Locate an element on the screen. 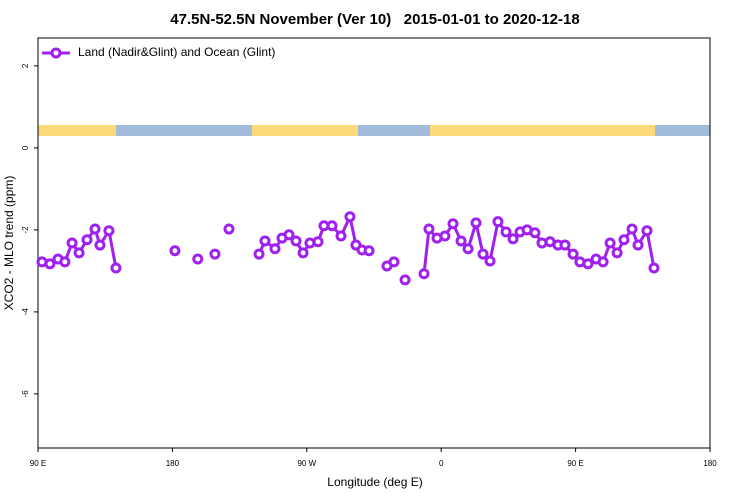 The width and height of the screenshot is (750, 500). x-tick-label: 0 is located at coordinates (441, 463).